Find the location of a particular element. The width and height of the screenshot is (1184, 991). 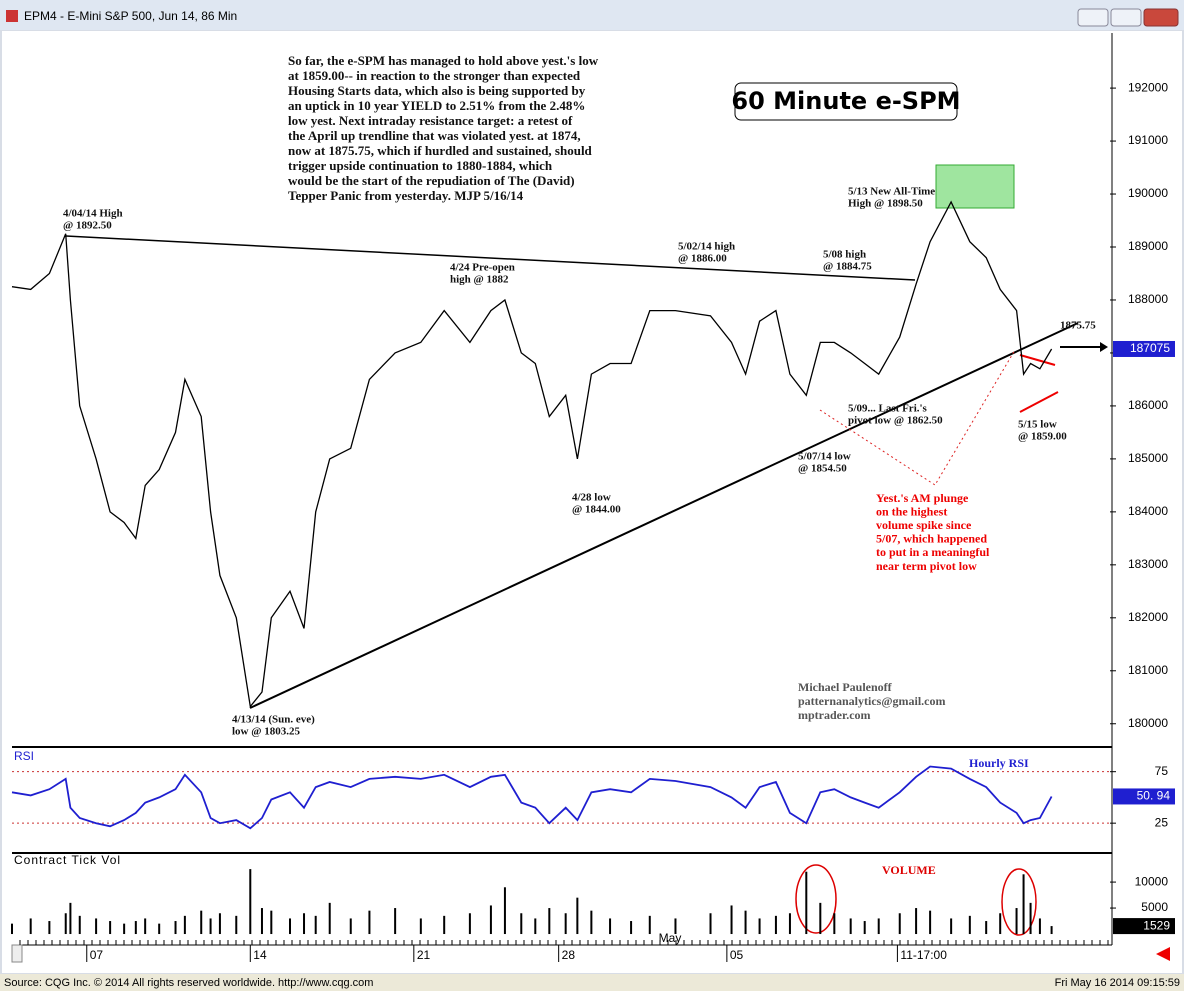

annotation: 5/09... Last Fri.'s is located at coordinates (888, 409).